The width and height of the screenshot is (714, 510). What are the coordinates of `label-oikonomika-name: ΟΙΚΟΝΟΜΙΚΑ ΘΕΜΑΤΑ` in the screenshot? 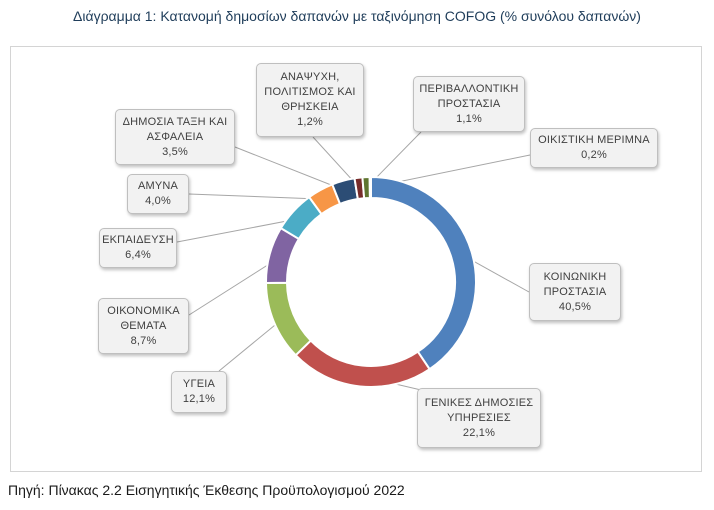 It's located at (143, 318).